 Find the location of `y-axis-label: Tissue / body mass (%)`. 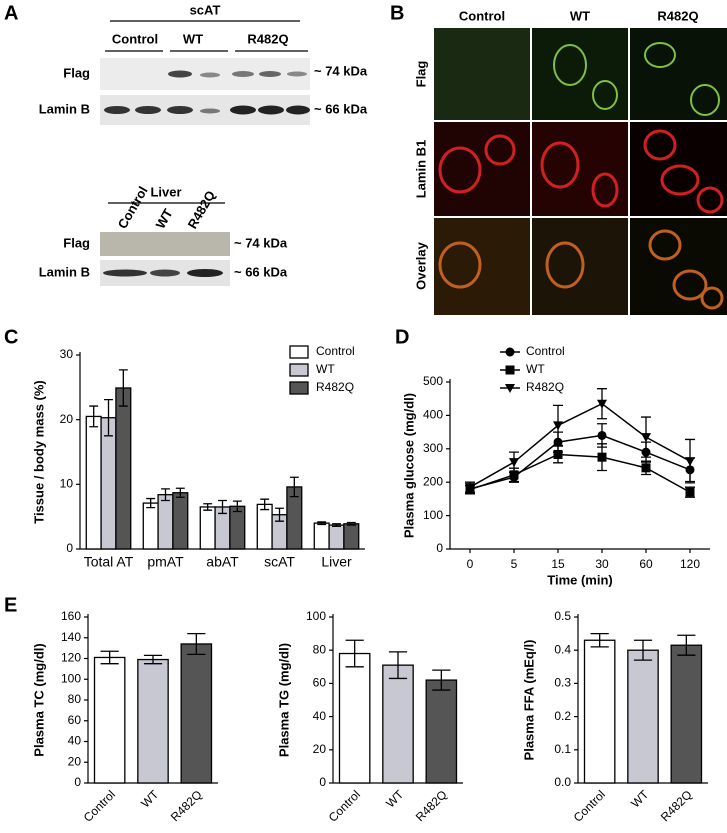

y-axis-label: Tissue / body mass (%) is located at coordinates (38, 452).